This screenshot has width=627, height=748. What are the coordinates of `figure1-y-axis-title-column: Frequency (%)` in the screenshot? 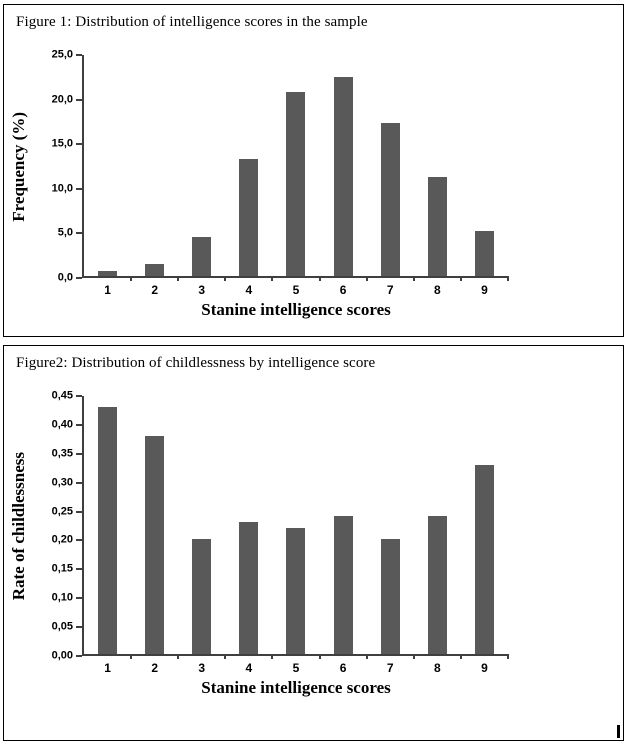 It's located at (19, 166).